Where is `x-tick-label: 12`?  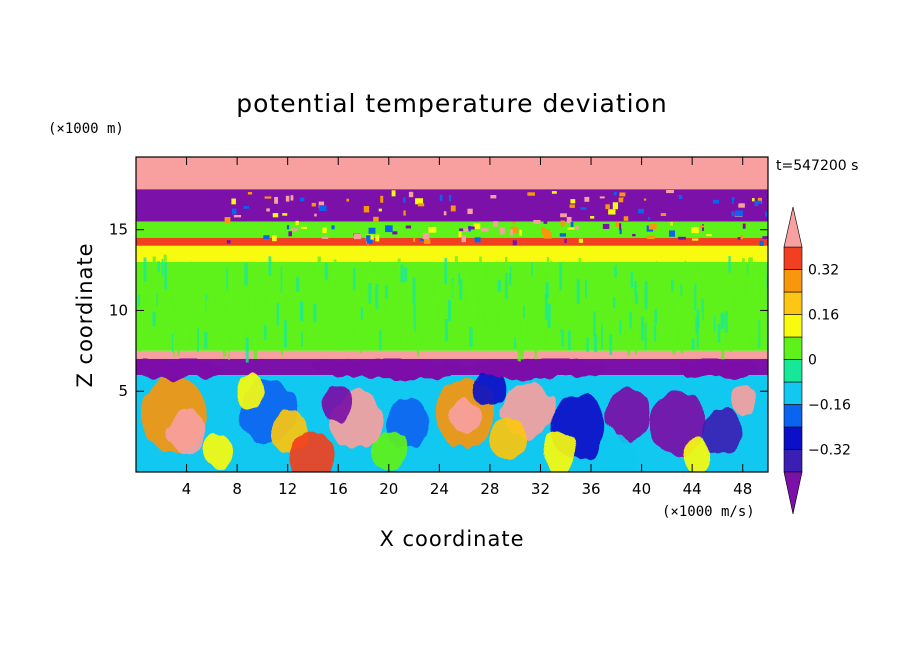 x-tick-label: 12 is located at coordinates (287, 489).